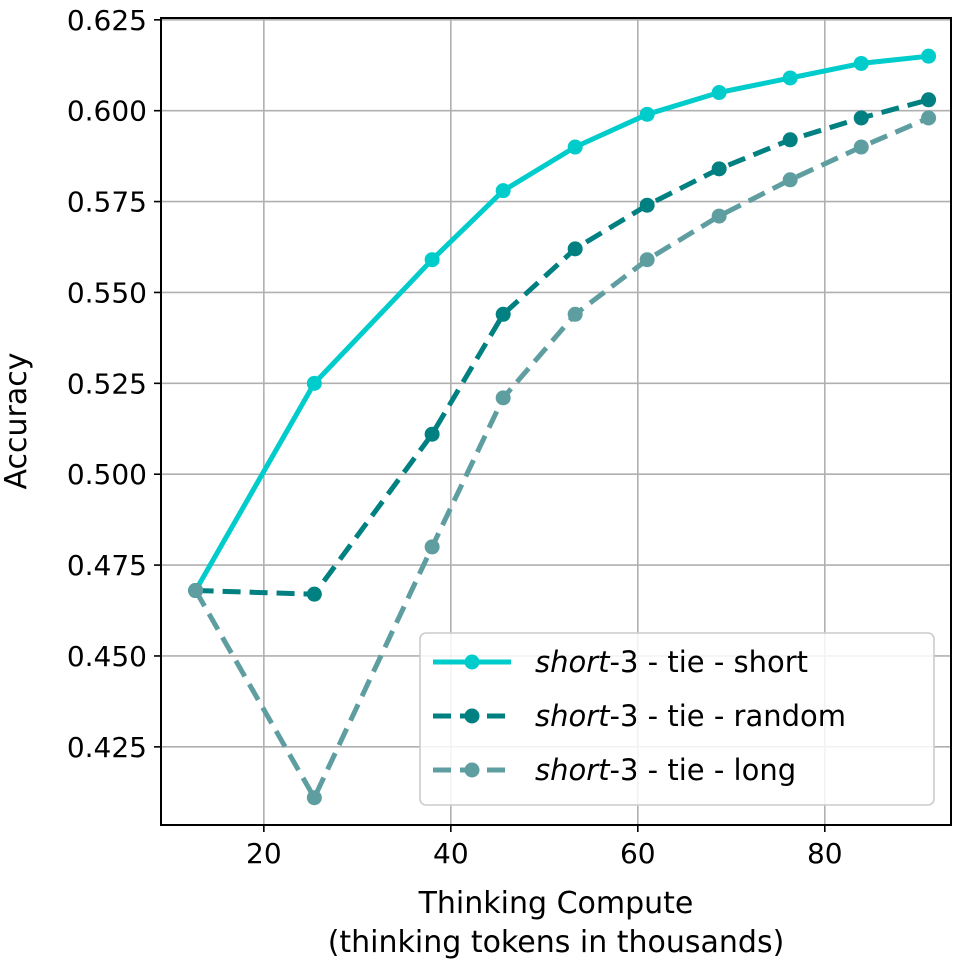  What do you see at coordinates (107, 747) in the screenshot?
I see `y-tick-label: 0.425` at bounding box center [107, 747].